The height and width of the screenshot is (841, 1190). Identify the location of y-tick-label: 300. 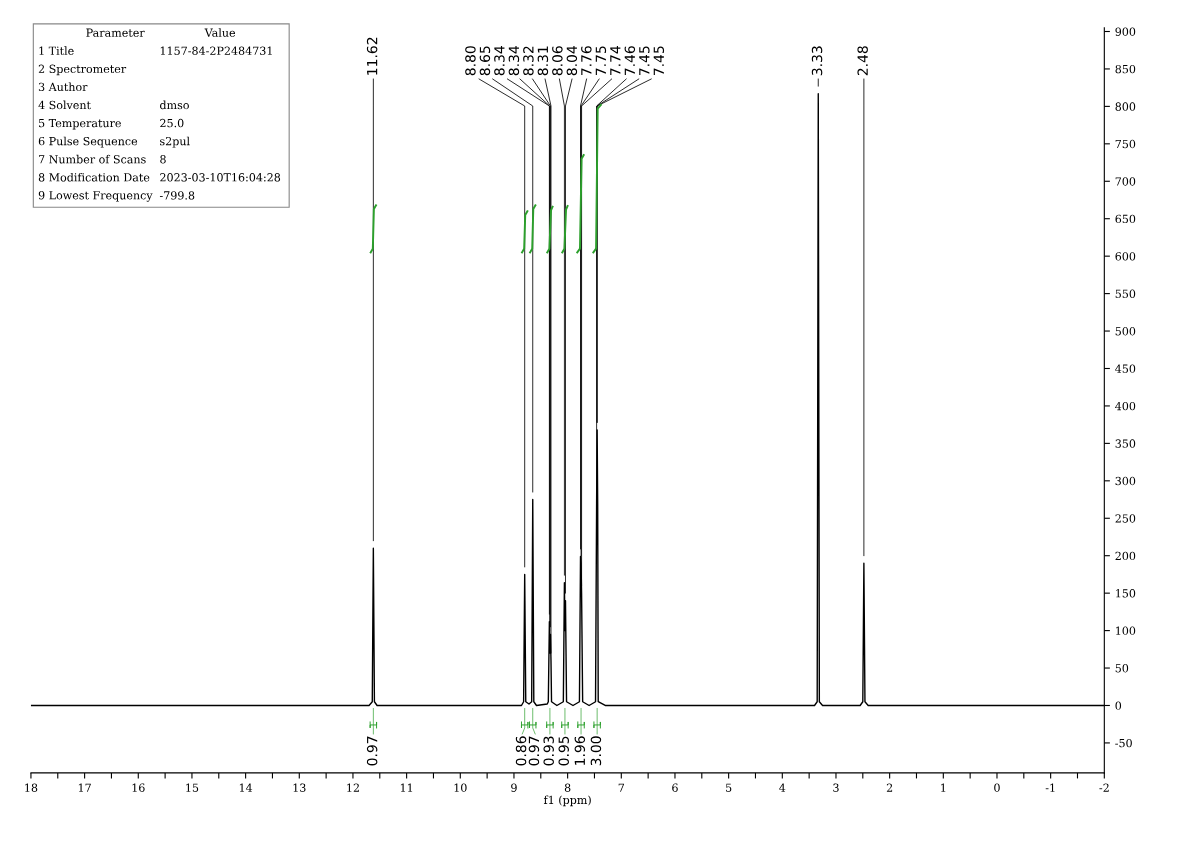
(1125, 481).